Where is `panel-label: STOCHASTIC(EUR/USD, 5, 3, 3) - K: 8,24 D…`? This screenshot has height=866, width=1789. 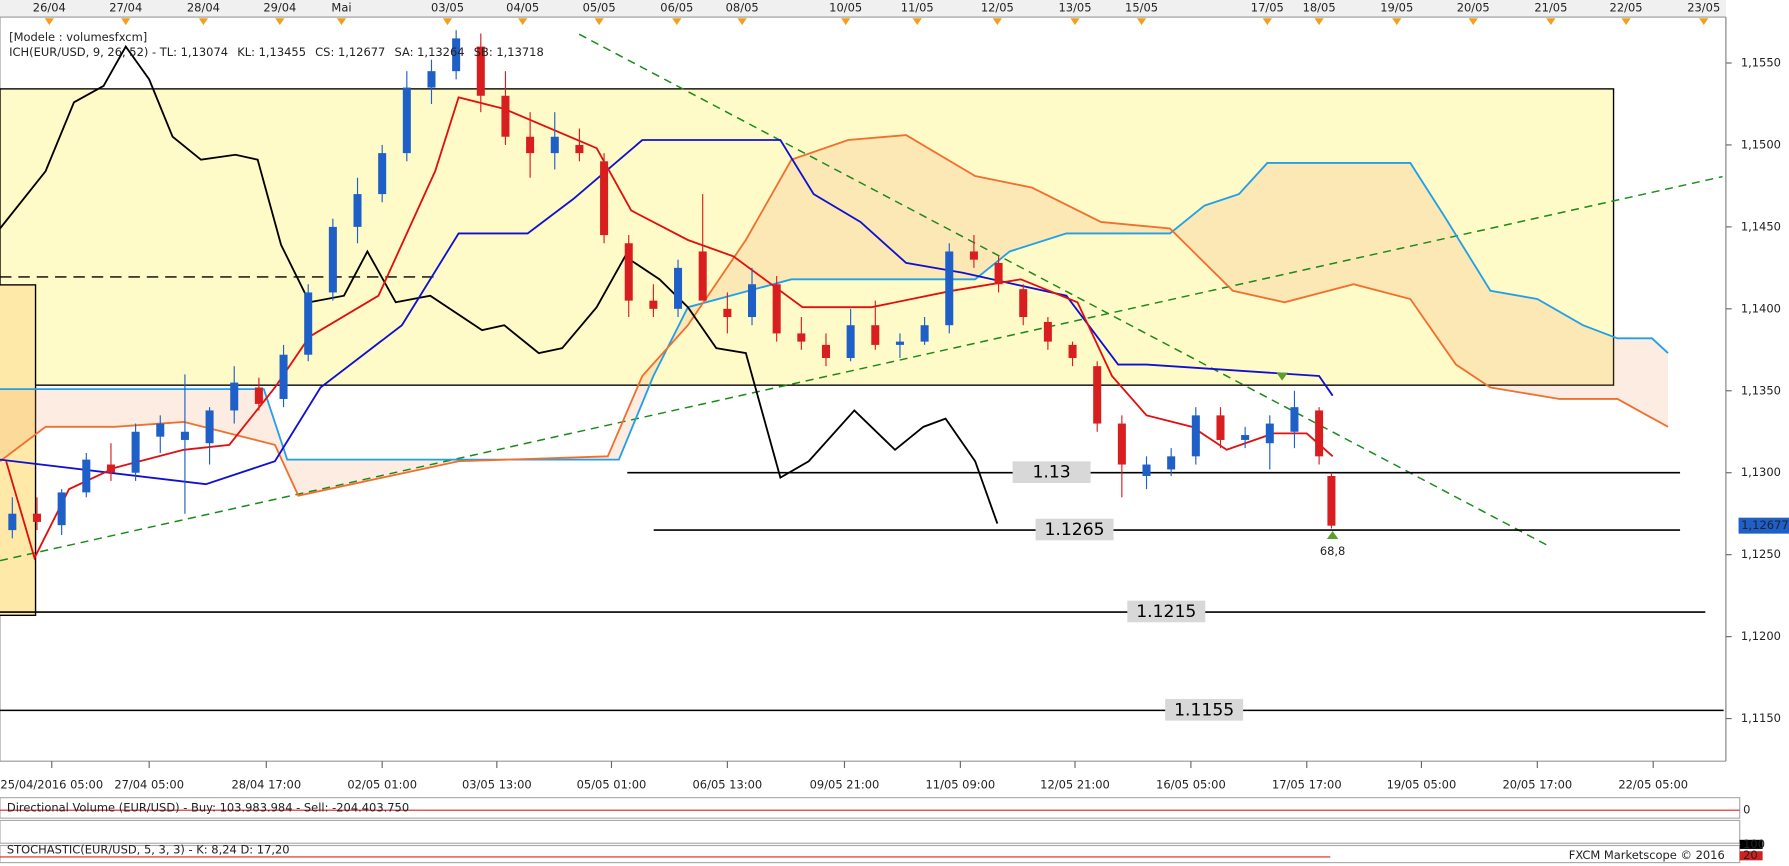
panel-label: STOCHASTIC(EUR/USD, 5, 3, 3) - K: 8,24 D… is located at coordinates (148, 850).